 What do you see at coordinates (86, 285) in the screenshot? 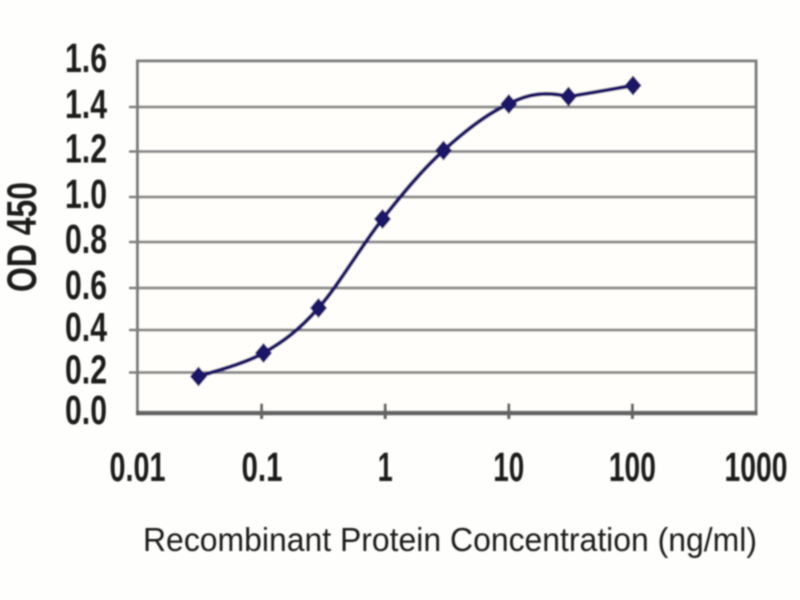
I see `svg-text: 0.6` at bounding box center [86, 285].